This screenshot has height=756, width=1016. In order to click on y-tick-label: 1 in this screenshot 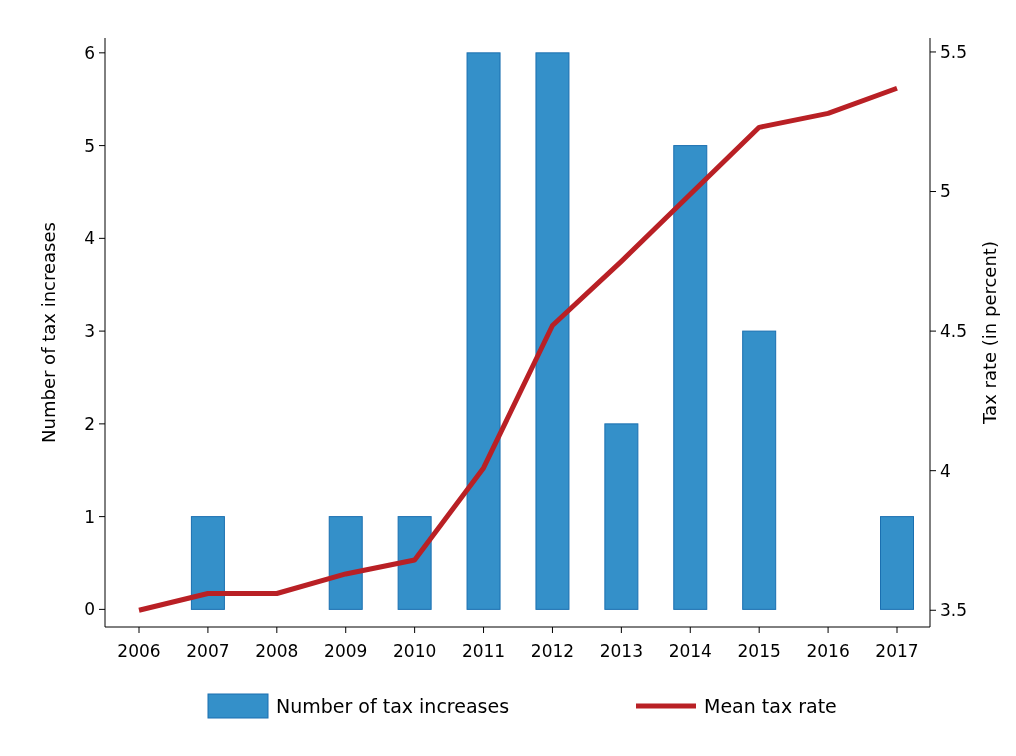, I will do `click(89, 516)`.